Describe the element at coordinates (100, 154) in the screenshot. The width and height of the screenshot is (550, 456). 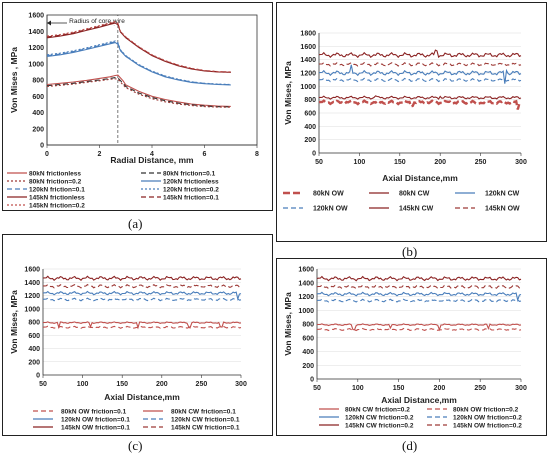
I see `x-tick-label: 2` at that location.